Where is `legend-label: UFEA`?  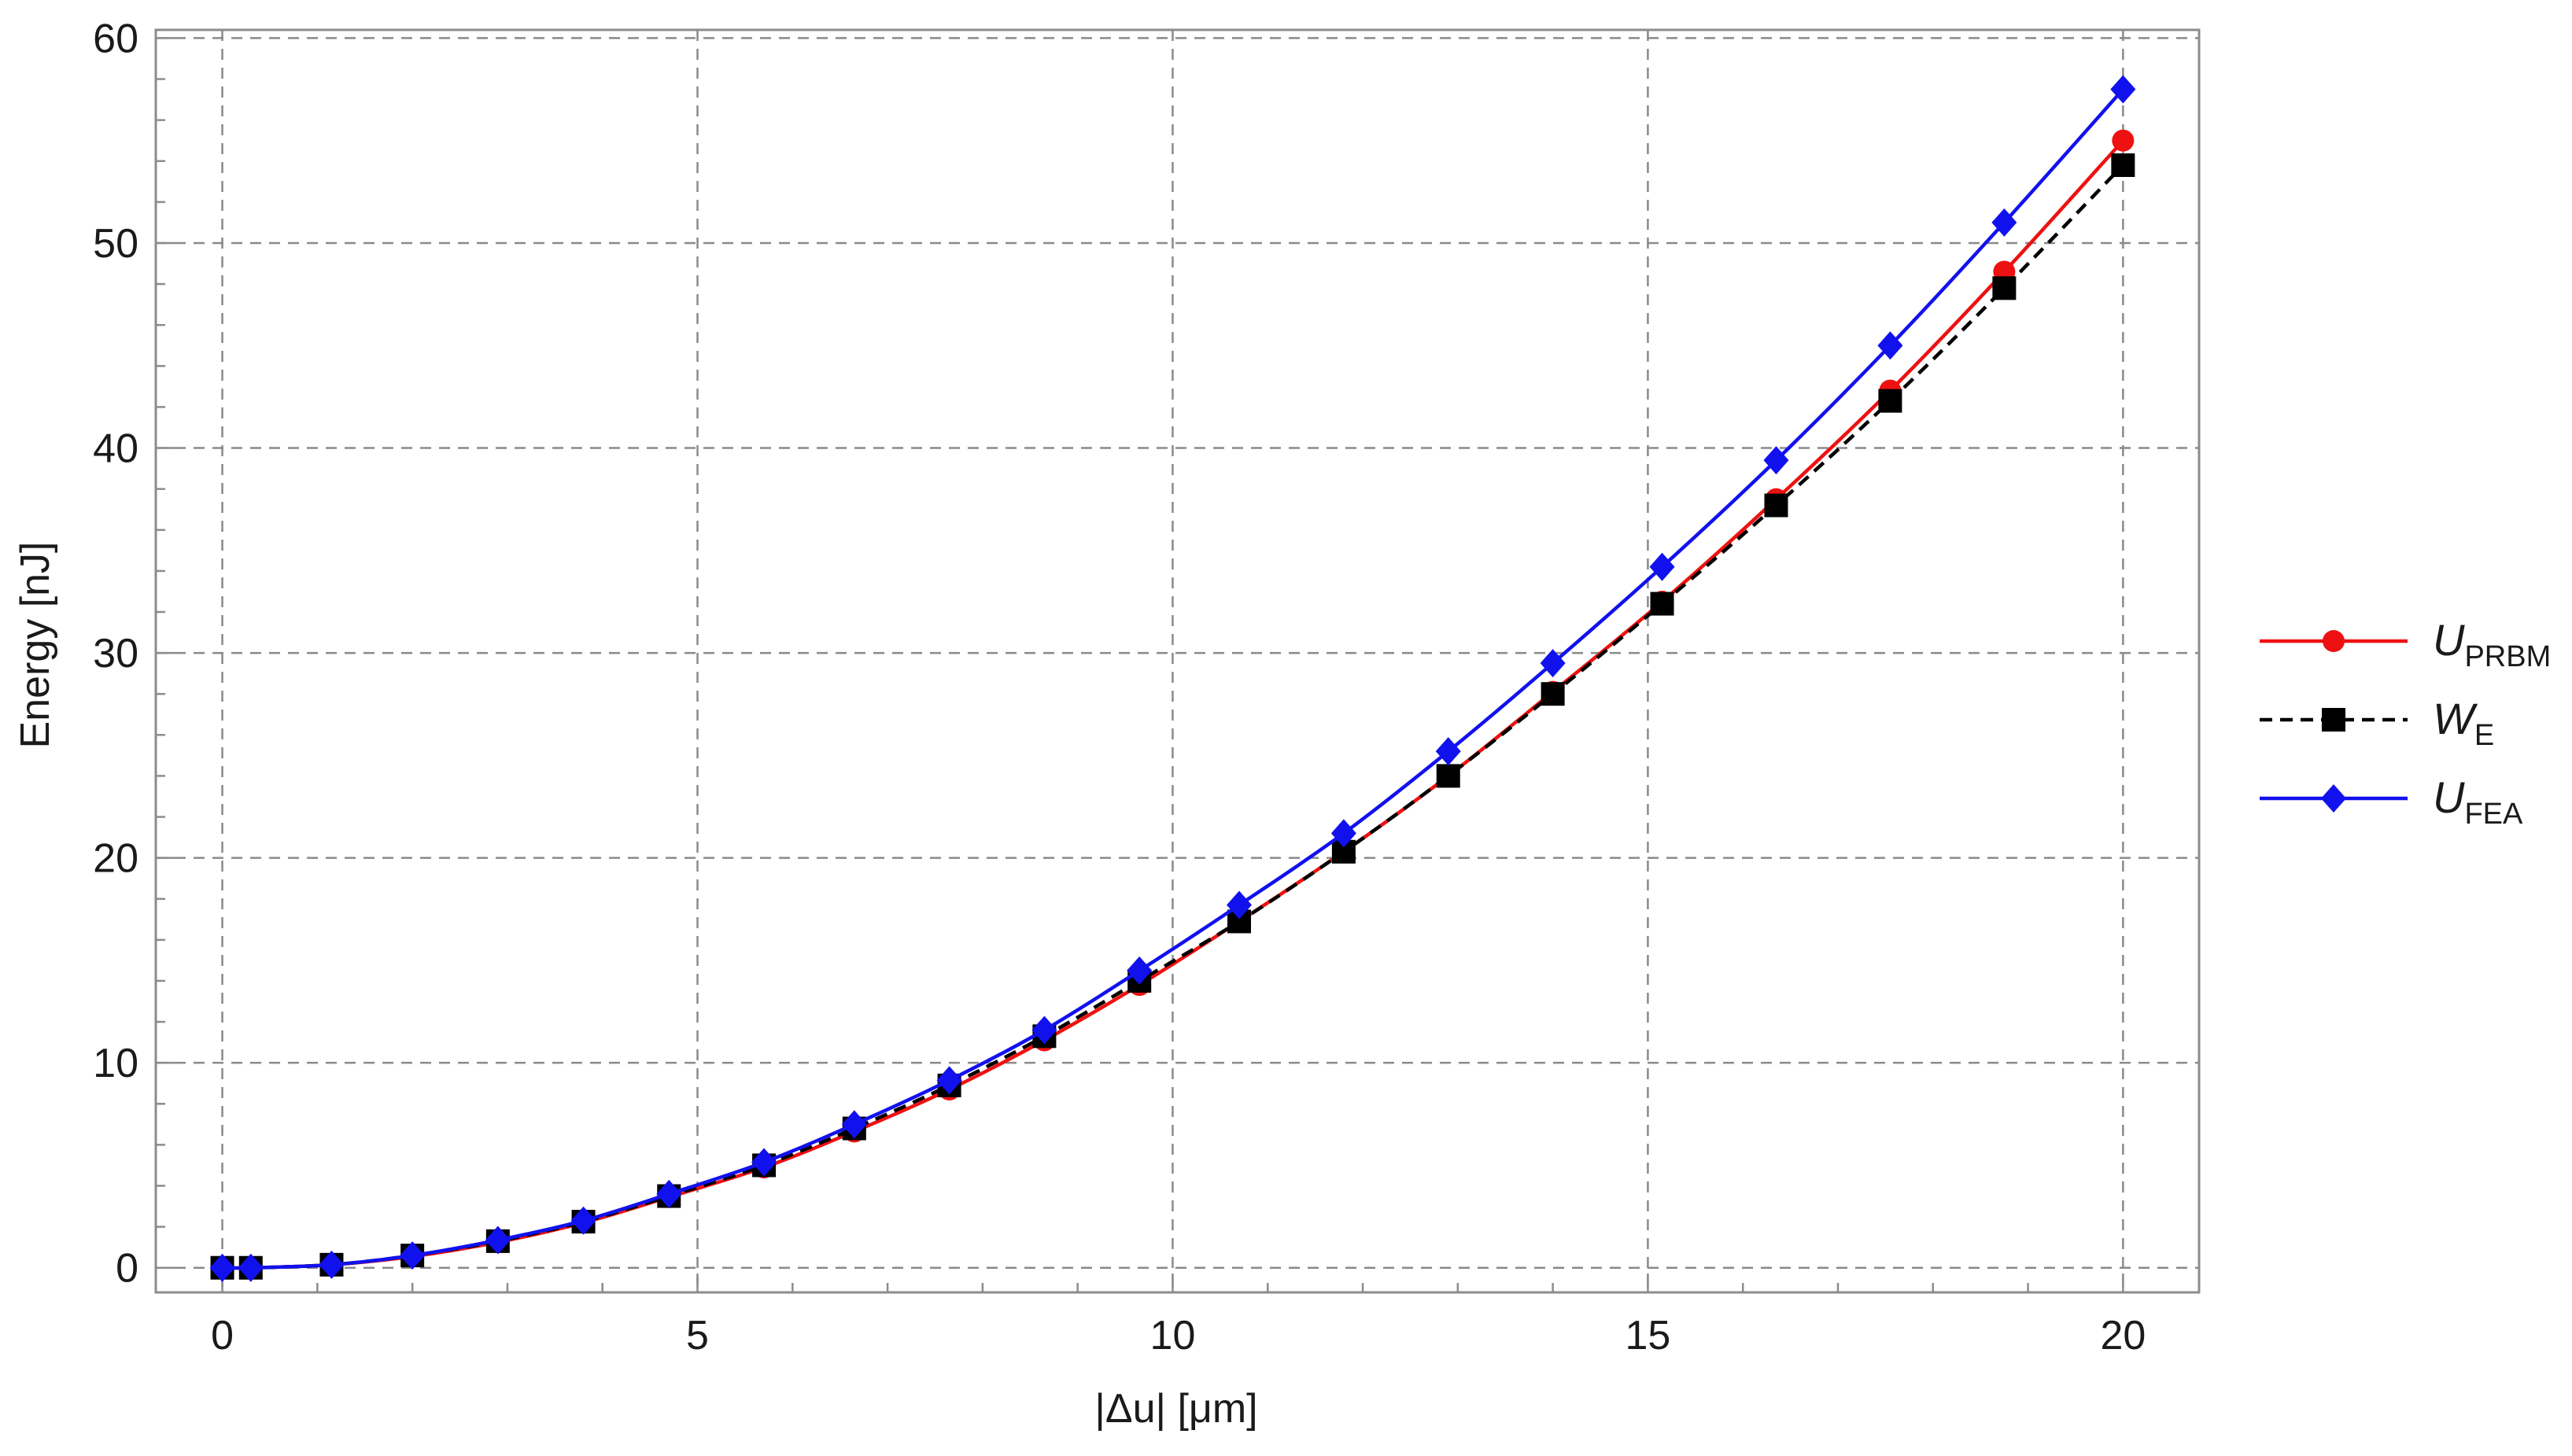
legend-label: UFEA is located at coordinates (2478, 801).